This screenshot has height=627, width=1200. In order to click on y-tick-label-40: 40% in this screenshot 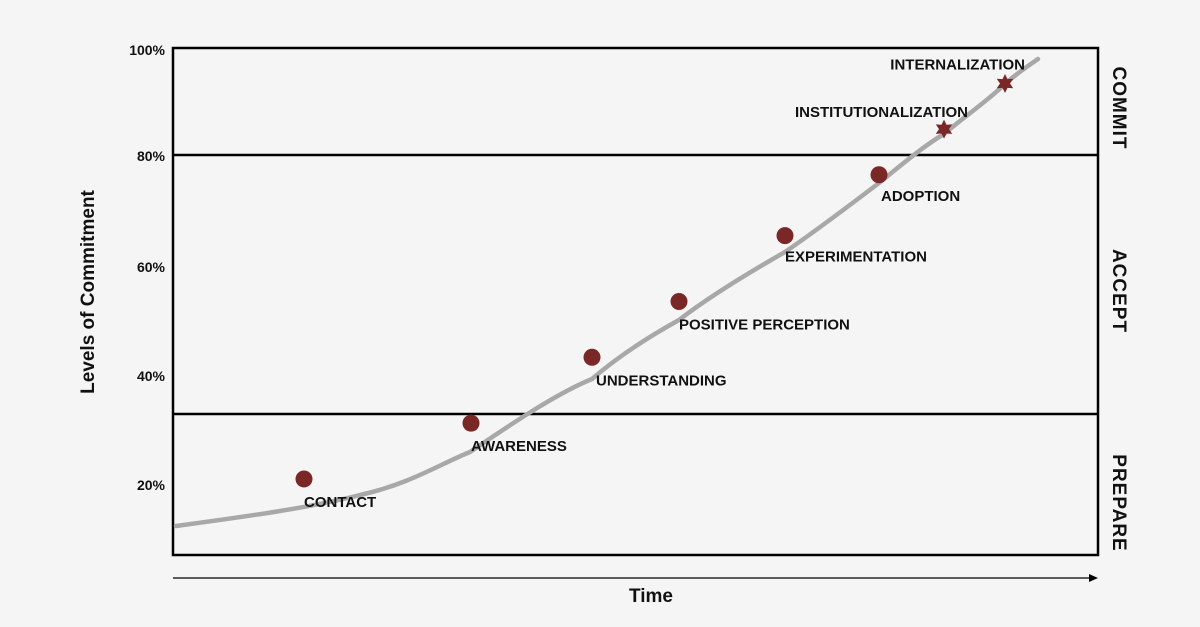, I will do `click(151, 376)`.